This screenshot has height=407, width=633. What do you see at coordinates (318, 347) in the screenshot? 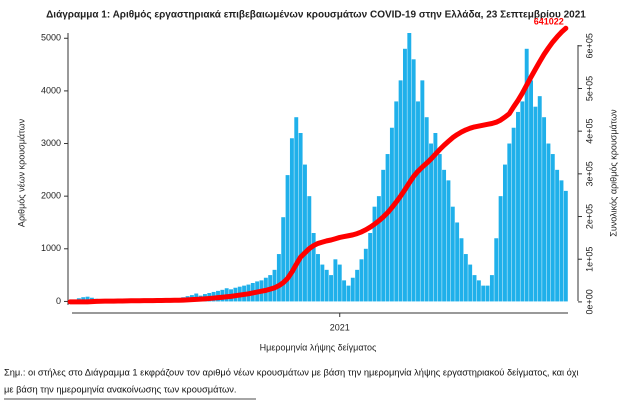
I see `x-axis-label: Ημερομηνία λήψης δείγματος` at bounding box center [318, 347].